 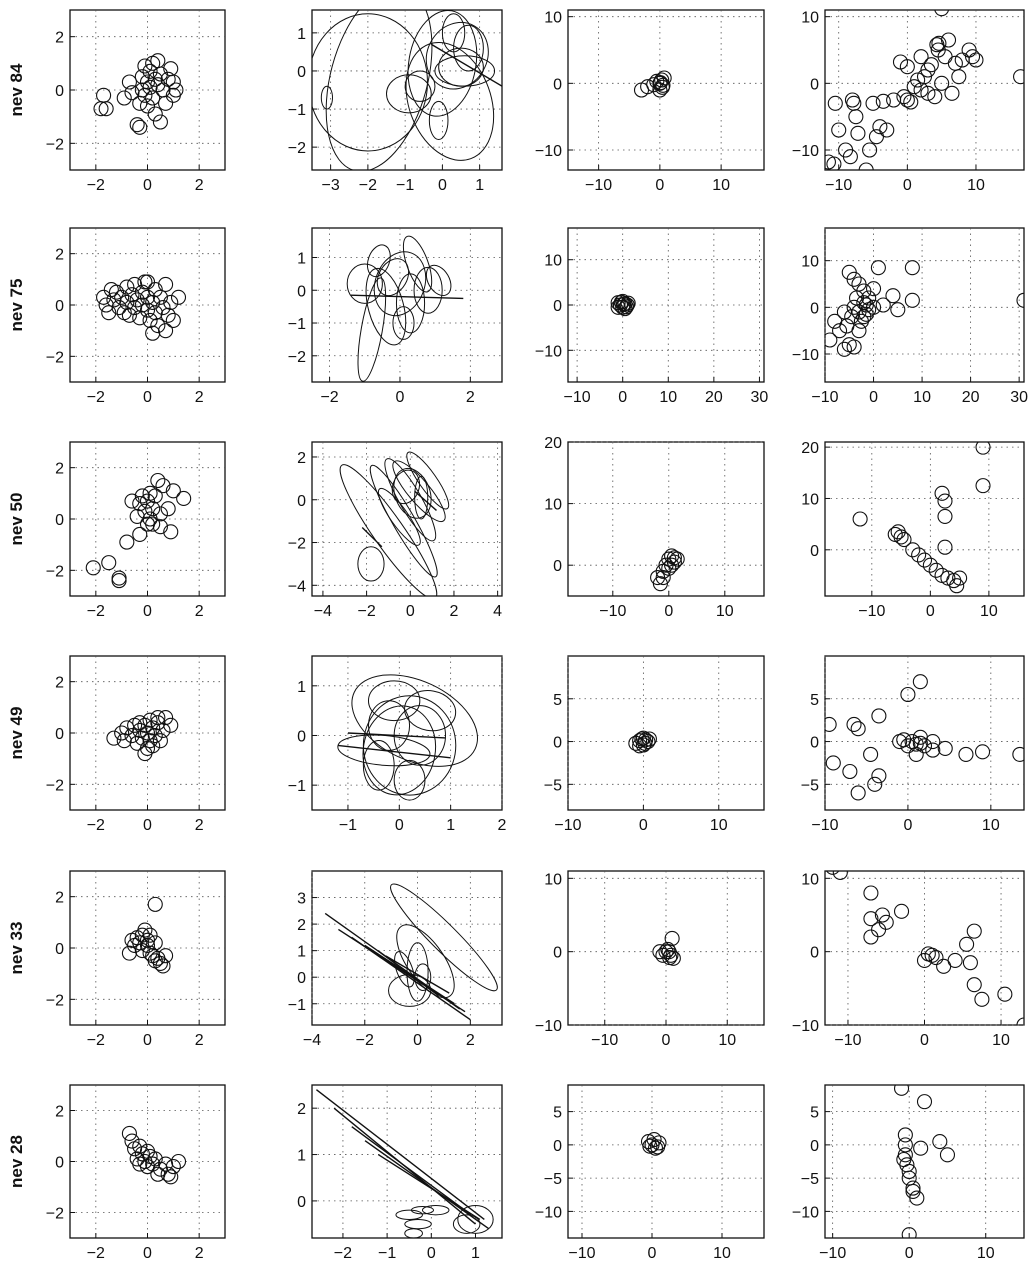 I want to click on panel-r4-c3: −10 0 10 −10 0 10, so click(x=908, y=959).